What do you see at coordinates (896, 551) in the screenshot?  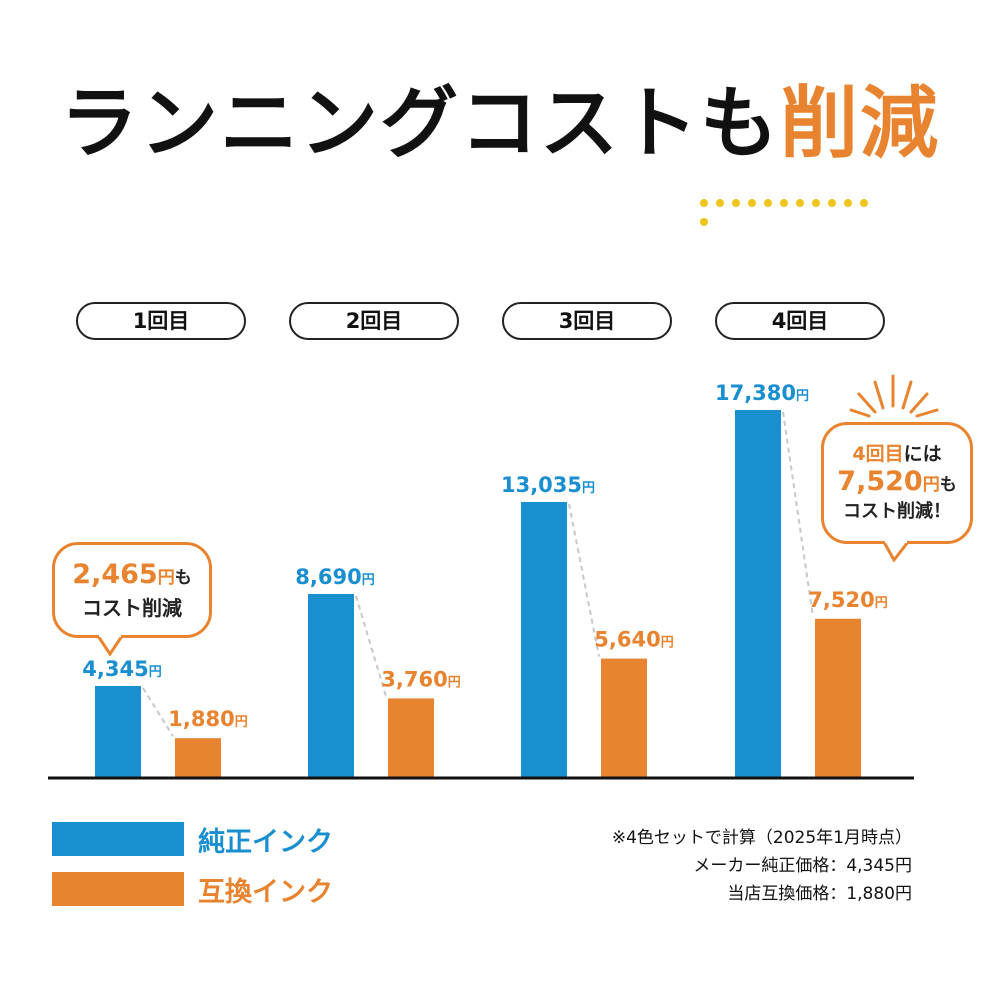 I see `callout-fourth-tail` at bounding box center [896, 551].